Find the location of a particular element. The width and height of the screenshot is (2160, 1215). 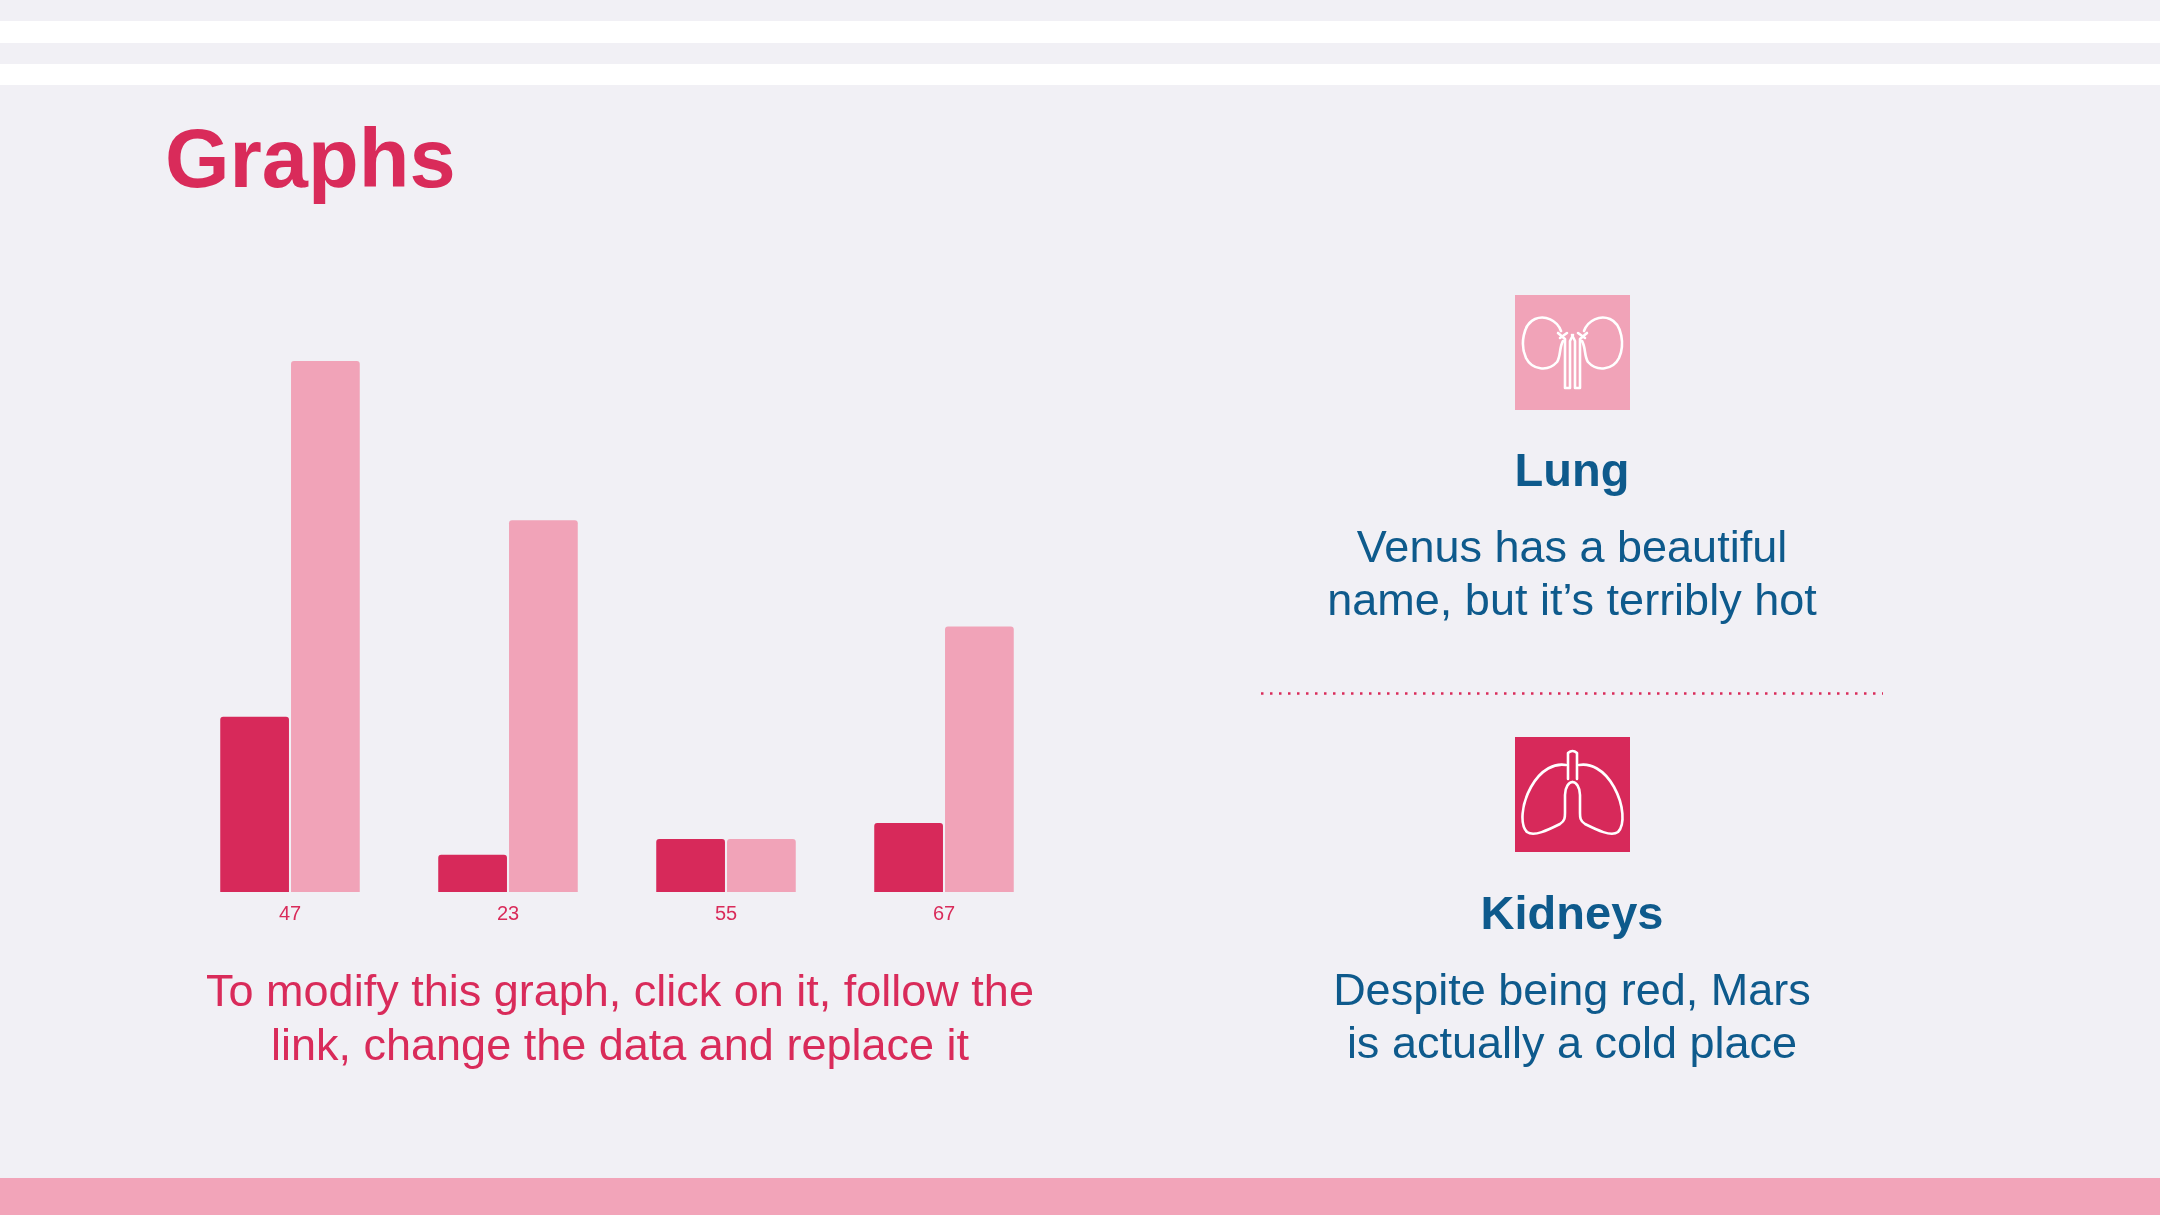

text: Kidneys is located at coordinates (1572, 912).